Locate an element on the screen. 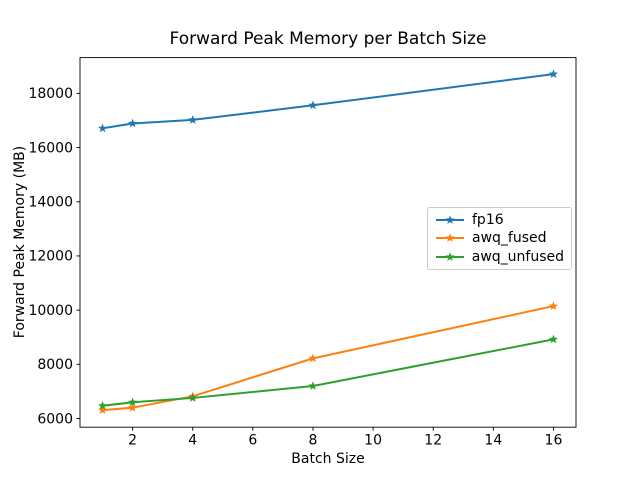 Image resolution: width=640 pixels, height=480 pixels. y-tick-label: 16000 is located at coordinates (50, 148).